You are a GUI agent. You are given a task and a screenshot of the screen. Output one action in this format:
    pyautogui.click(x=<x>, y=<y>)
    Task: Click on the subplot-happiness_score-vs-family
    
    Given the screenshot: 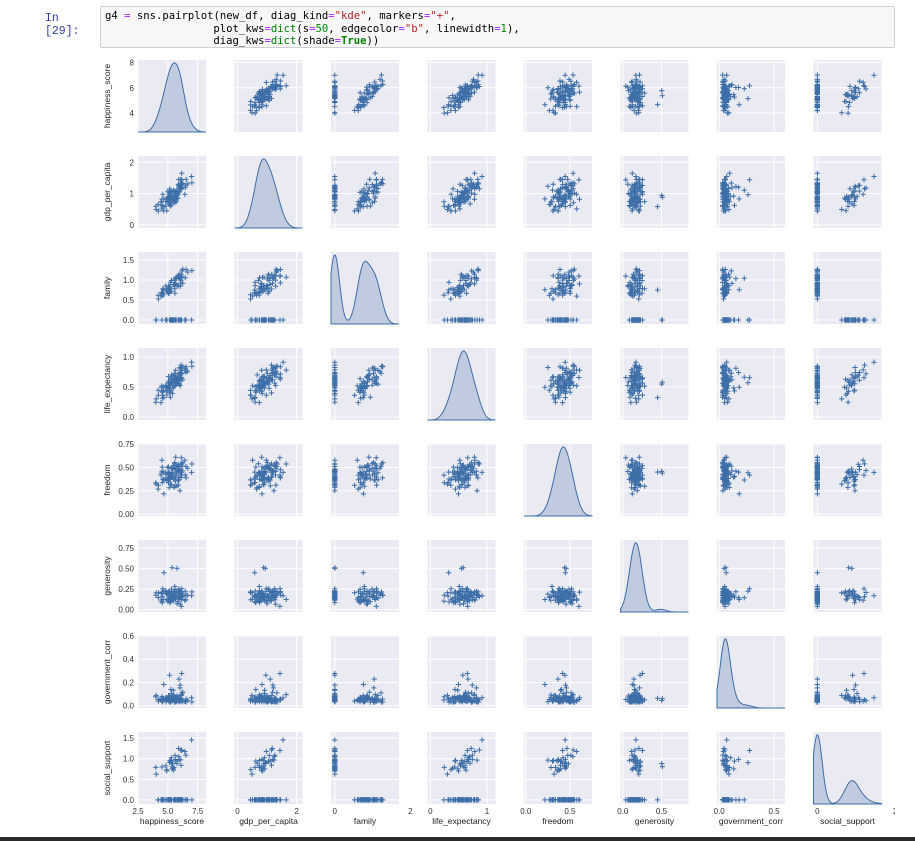 What is the action you would take?
    pyautogui.click(x=365, y=96)
    